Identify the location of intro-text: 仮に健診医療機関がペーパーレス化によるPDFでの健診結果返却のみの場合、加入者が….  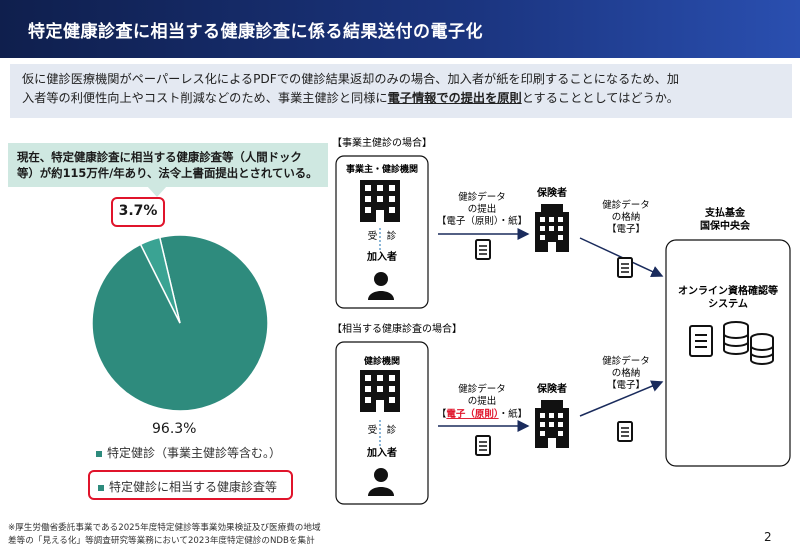
(401, 91).